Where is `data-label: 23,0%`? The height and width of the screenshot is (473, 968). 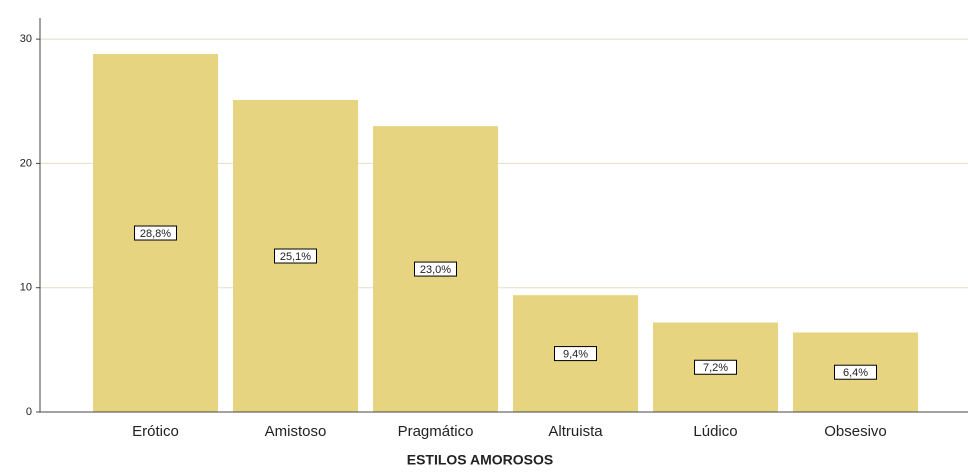 data-label: 23,0% is located at coordinates (435, 270).